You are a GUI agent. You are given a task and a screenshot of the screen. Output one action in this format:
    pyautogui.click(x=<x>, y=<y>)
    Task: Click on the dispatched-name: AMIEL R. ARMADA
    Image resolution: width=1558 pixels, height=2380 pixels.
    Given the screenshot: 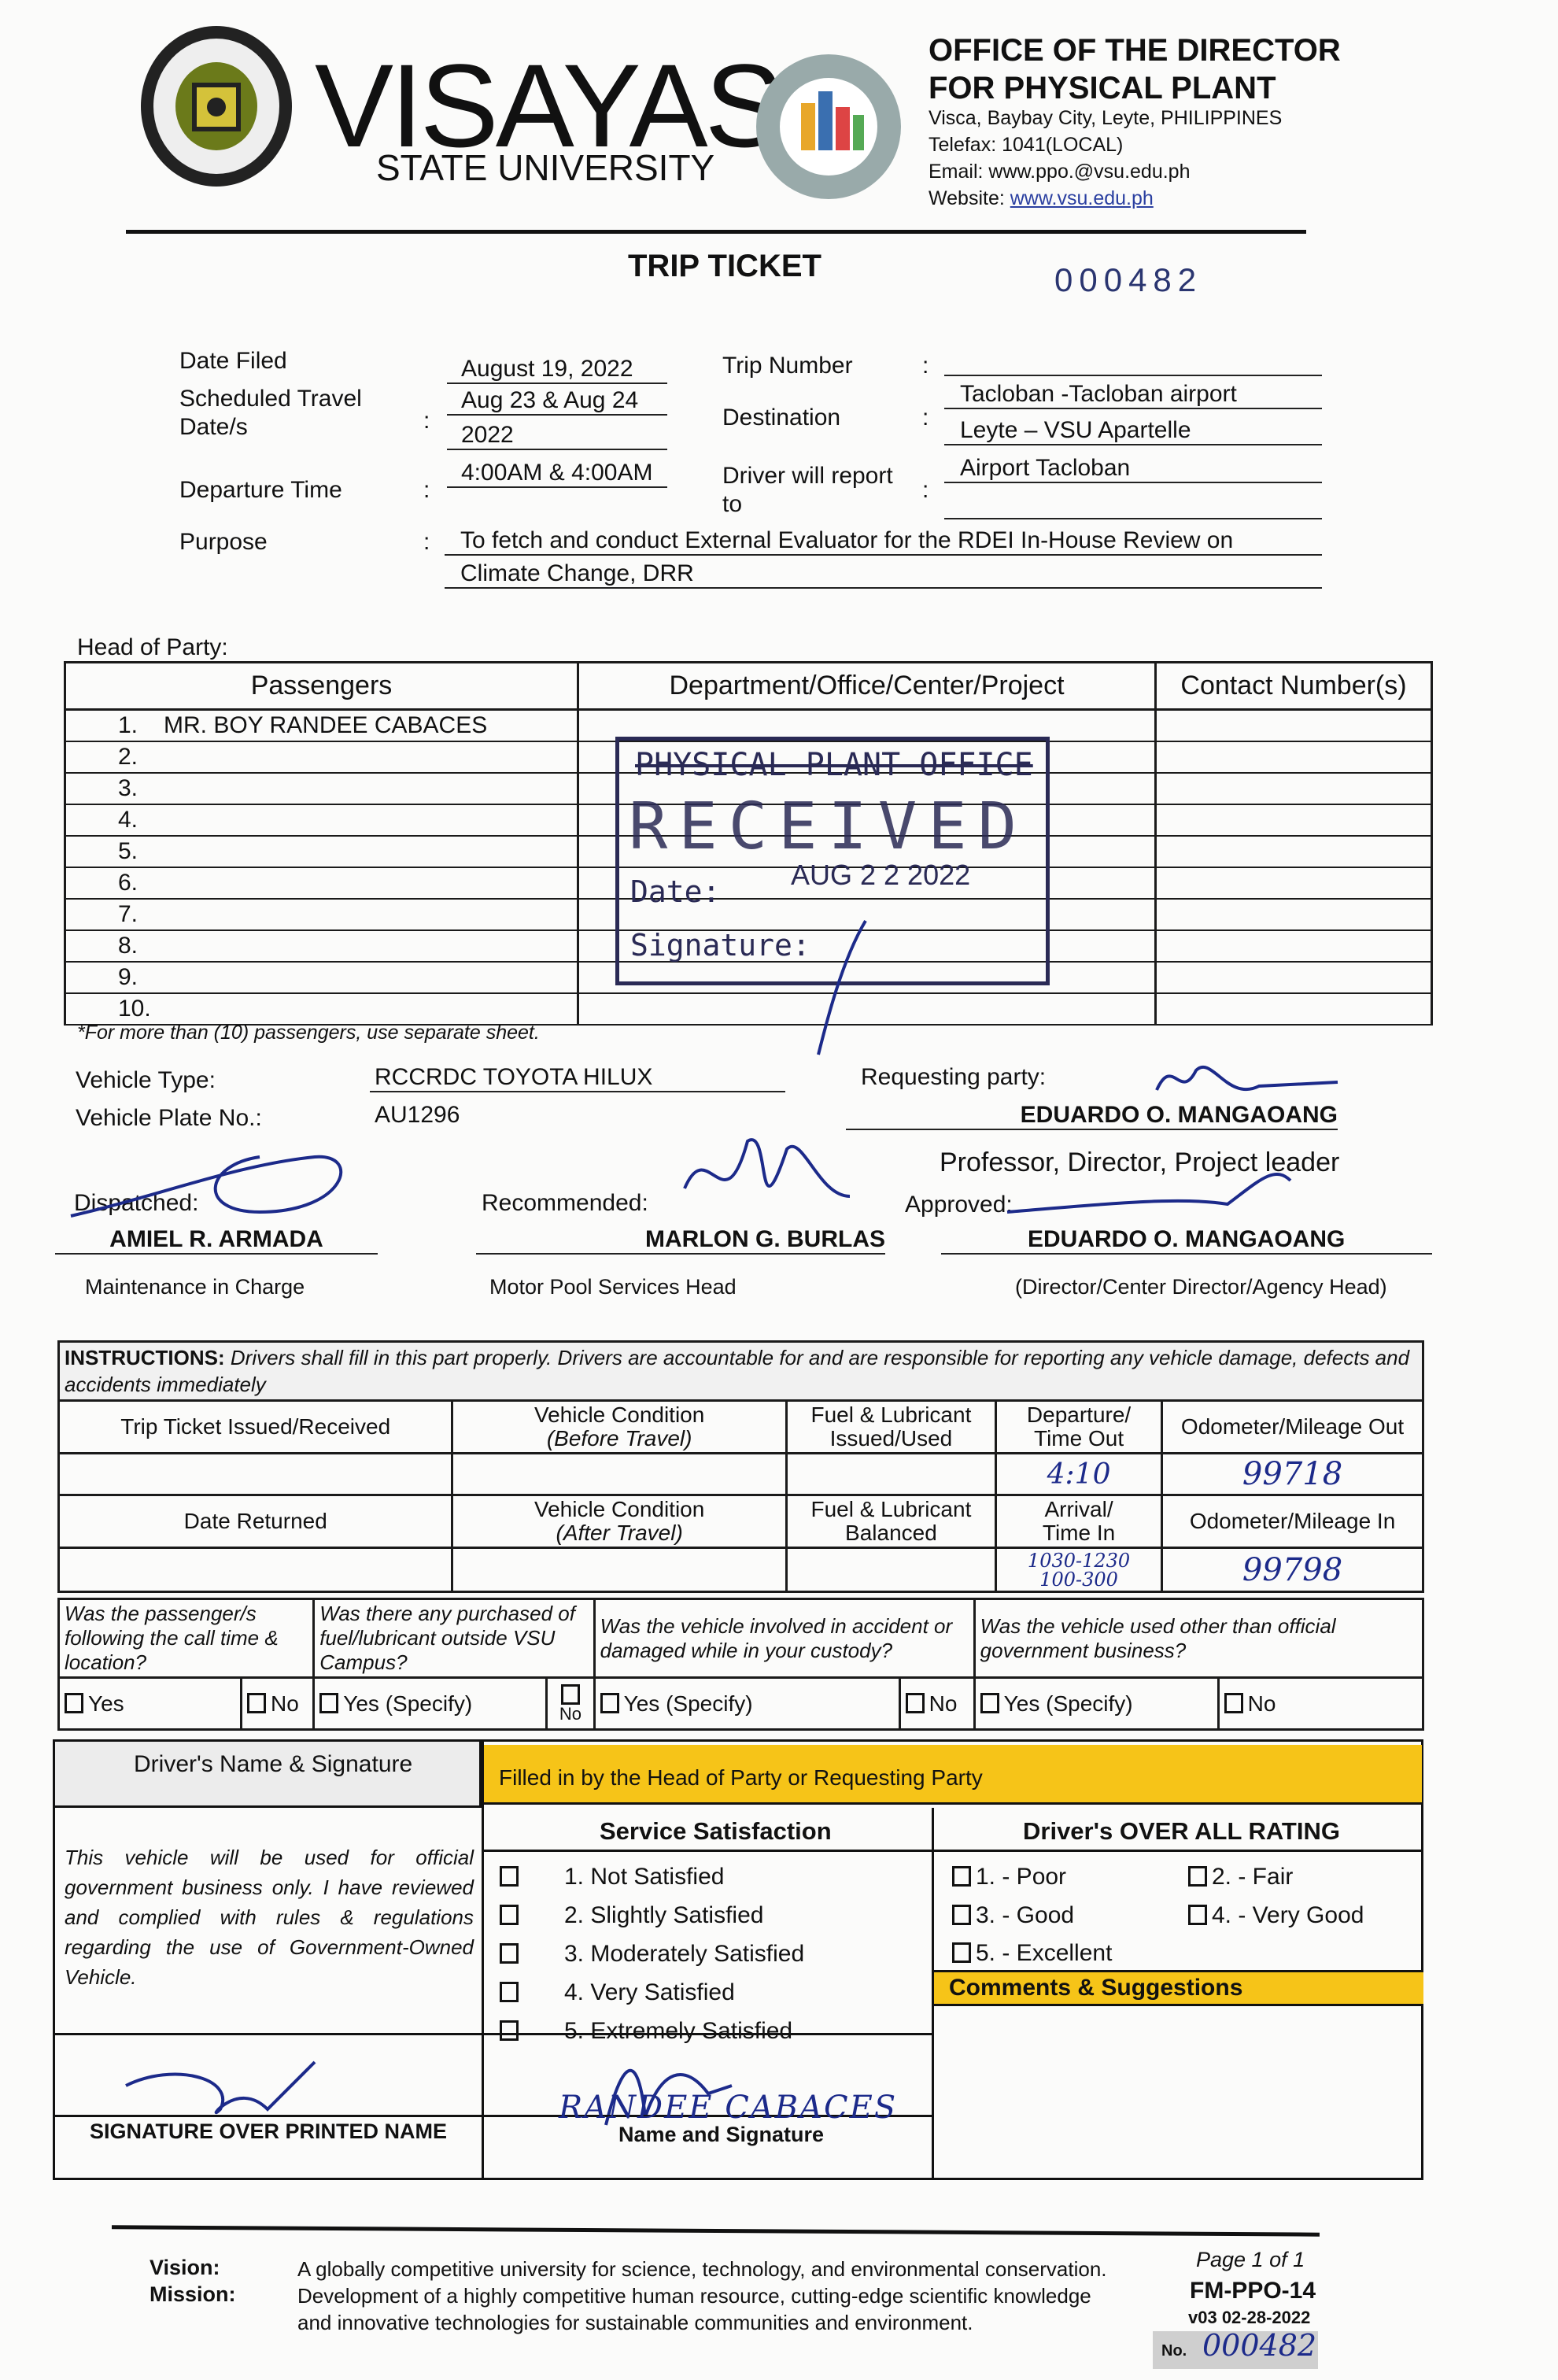 What is the action you would take?
    pyautogui.click(x=216, y=1240)
    